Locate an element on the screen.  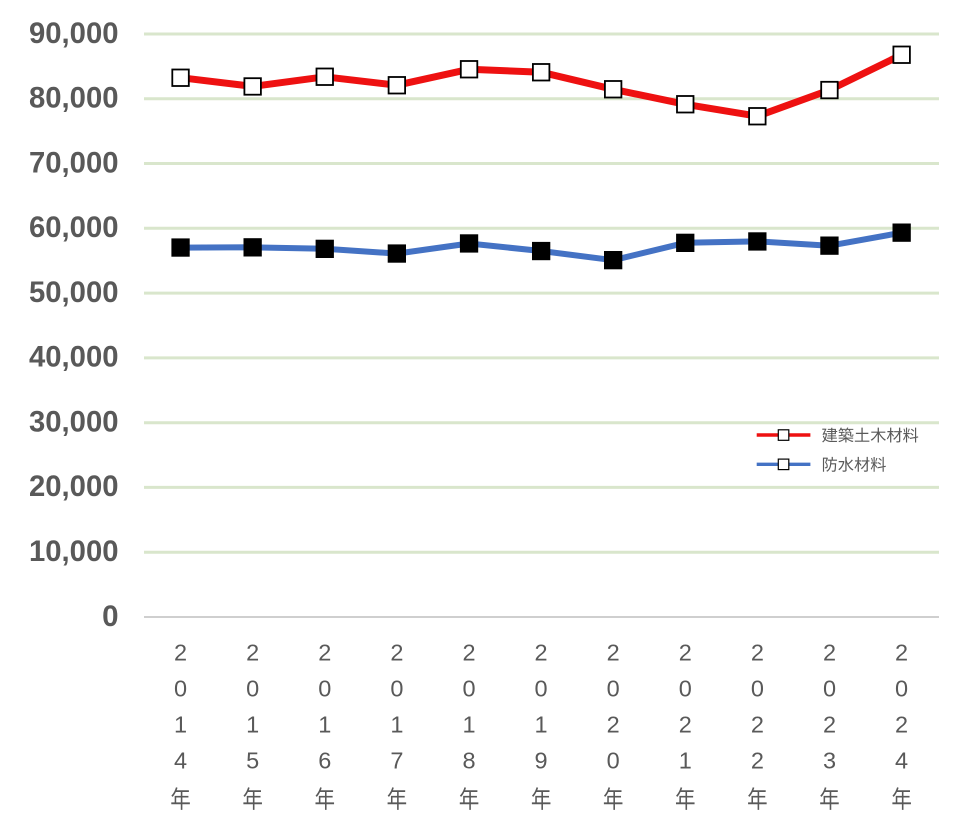
svg-text: 80,000 is located at coordinates (74, 98).